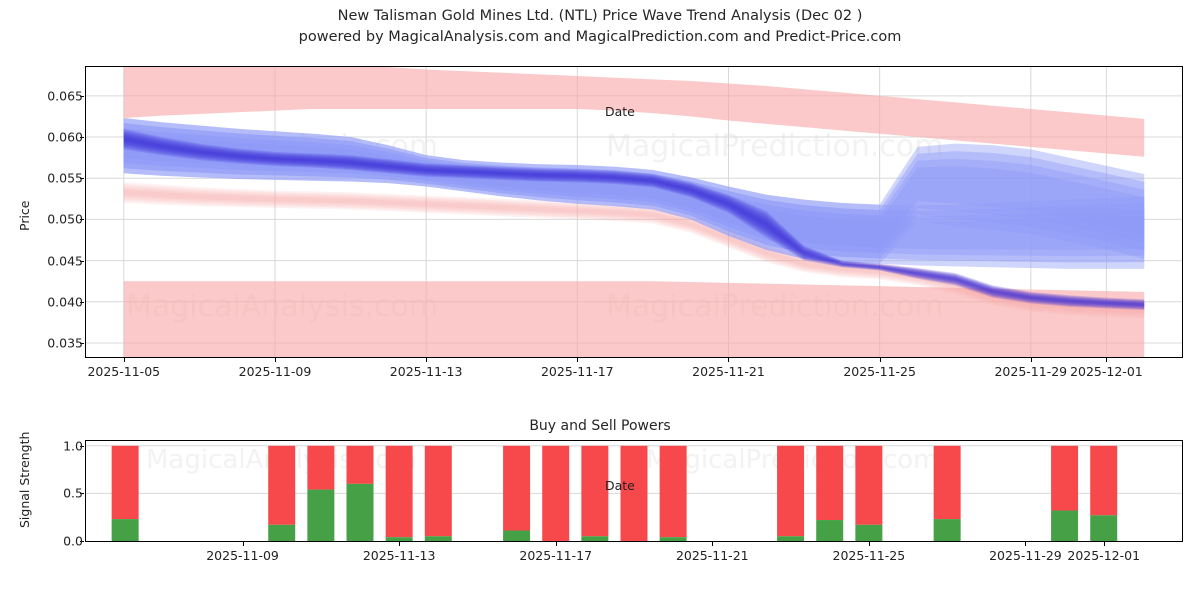 This screenshot has height=600, width=1200. Describe the element at coordinates (65, 137) in the screenshot. I see `price-y-tick-label: 0.060` at that location.